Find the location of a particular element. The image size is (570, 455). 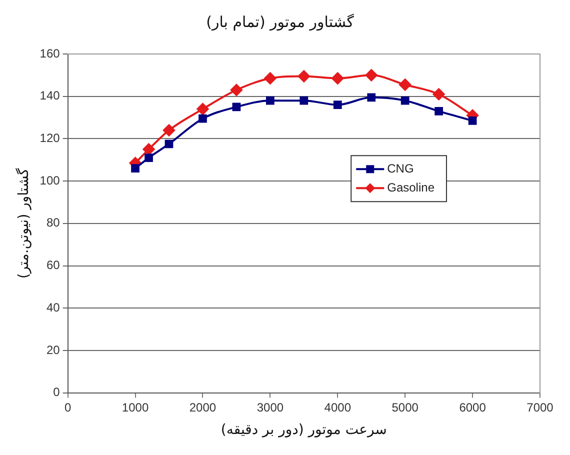

x-tick-label: 5000 is located at coordinates (405, 407).